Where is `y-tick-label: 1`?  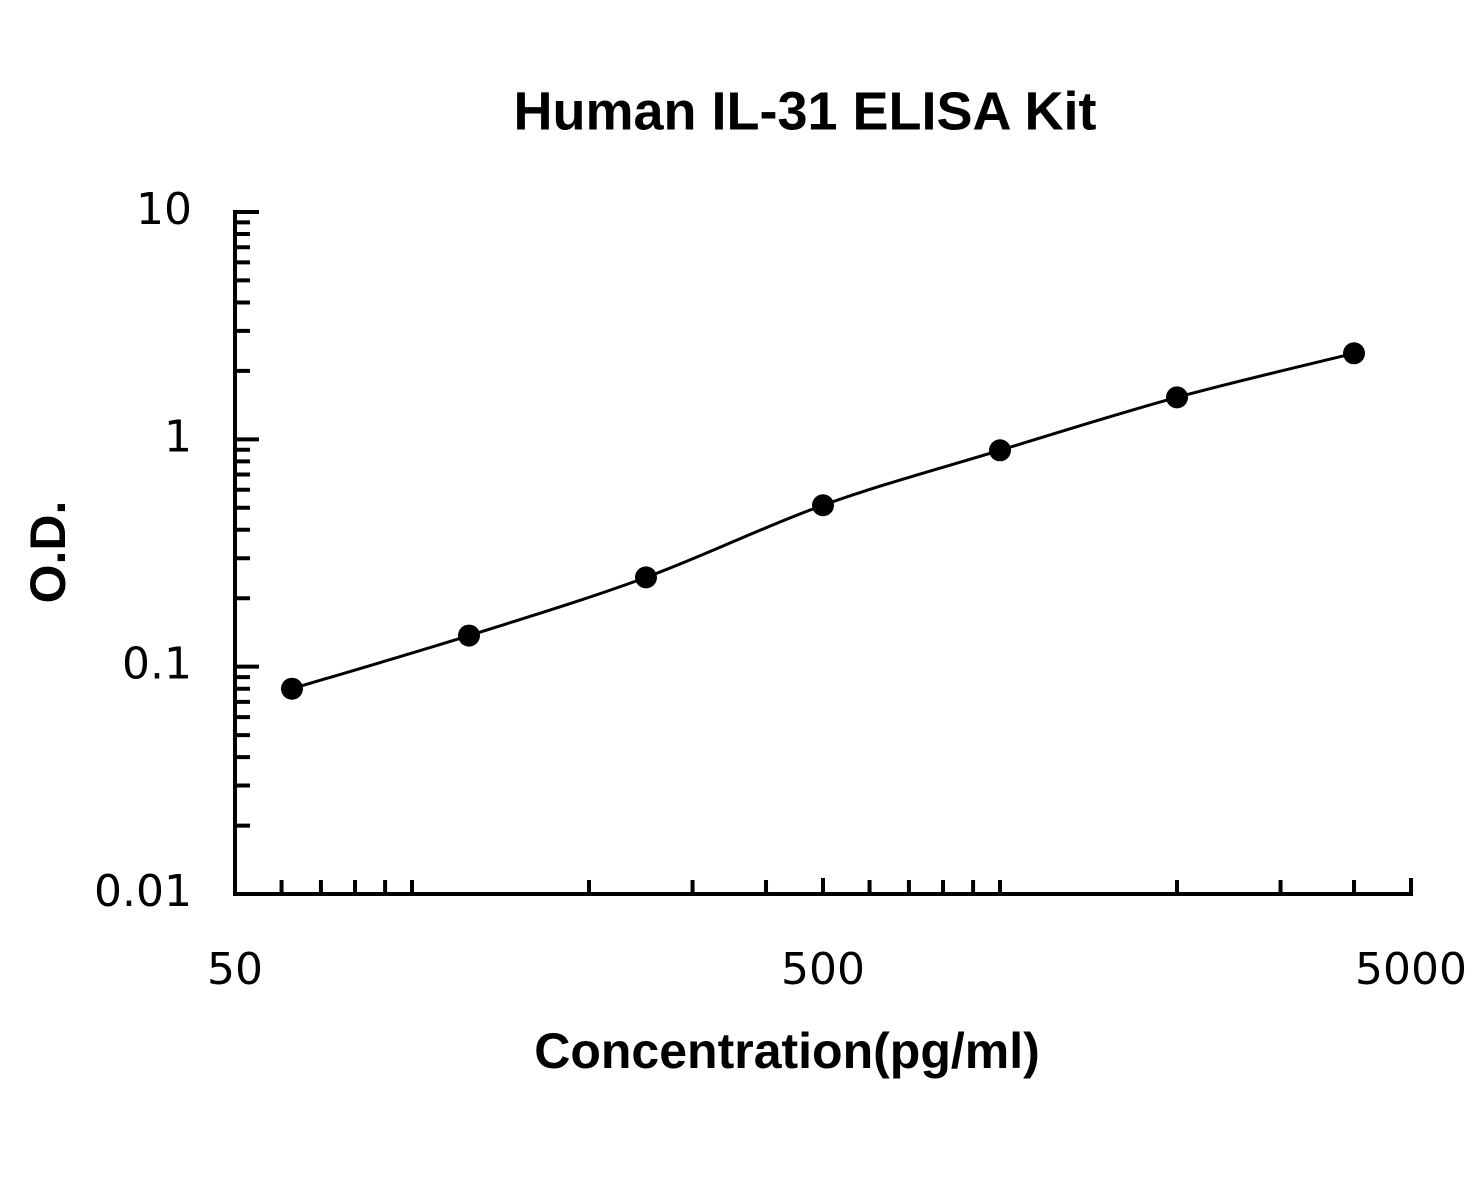
y-tick-label: 1 is located at coordinates (178, 436).